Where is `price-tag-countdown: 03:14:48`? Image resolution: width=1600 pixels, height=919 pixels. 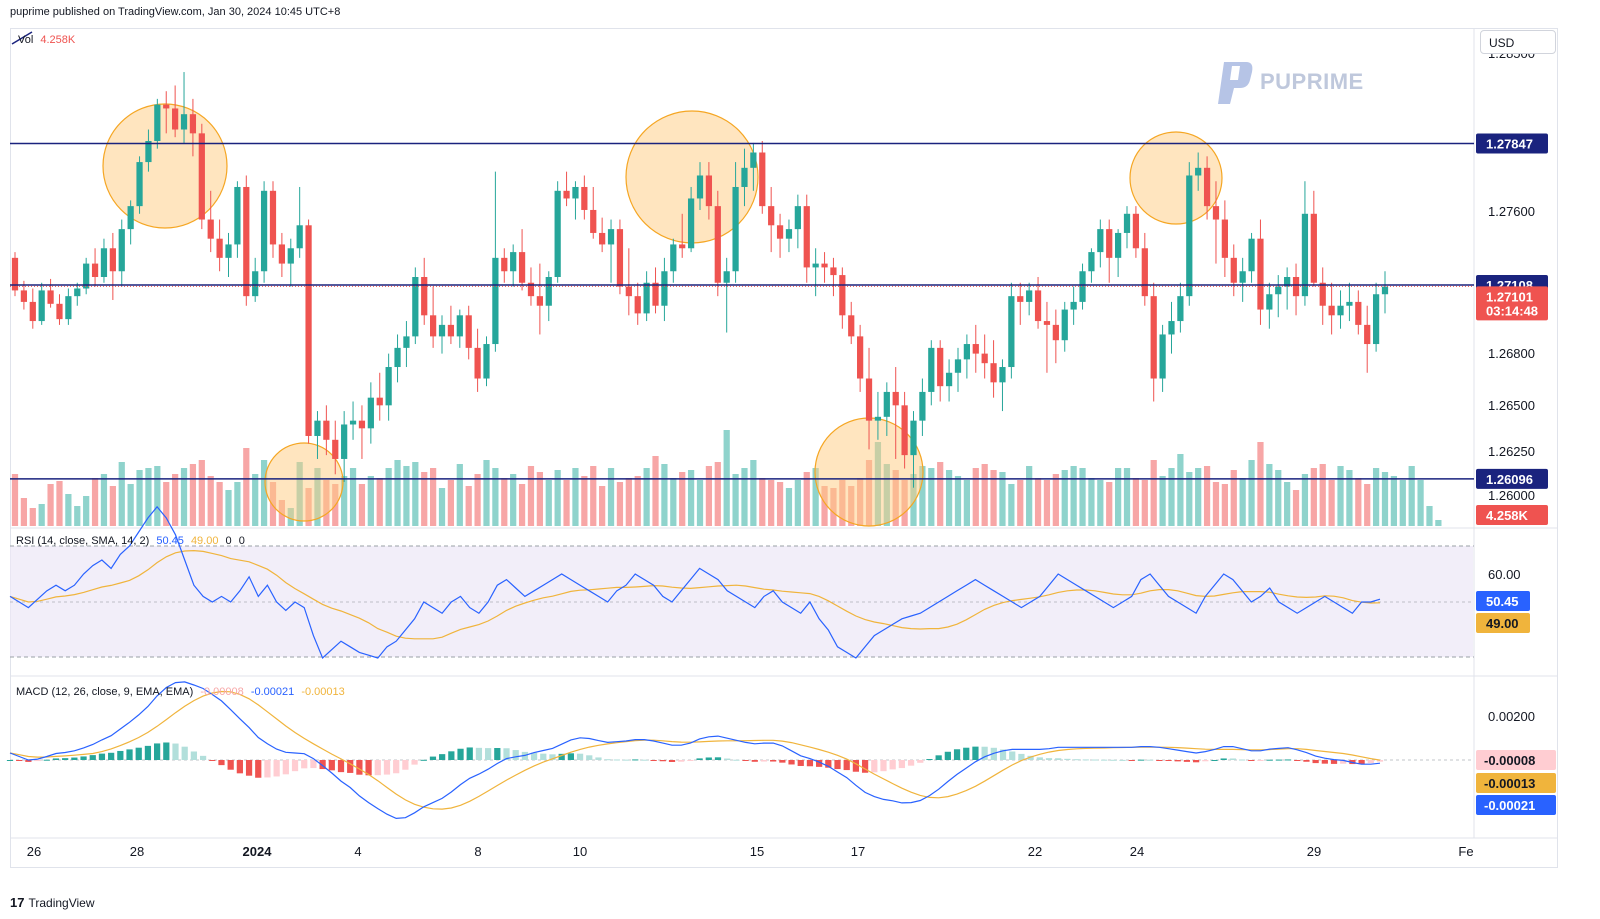
price-tag-countdown: 03:14:48 is located at coordinates (1512, 310).